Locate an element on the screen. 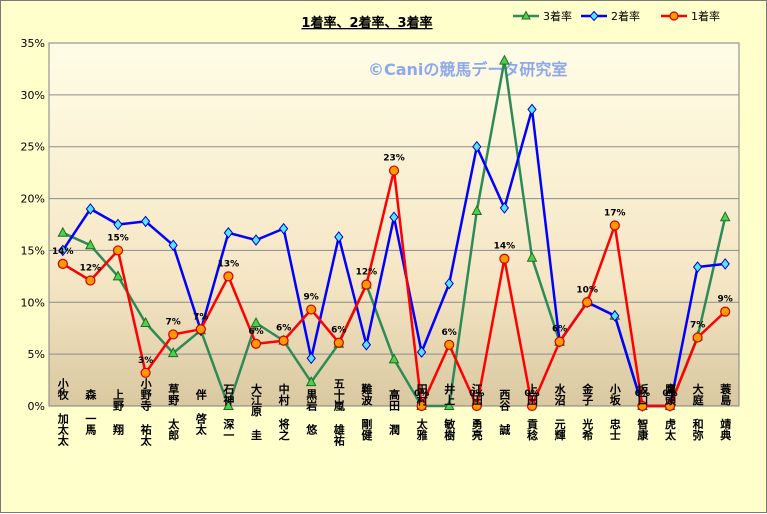 This screenshot has height=514, width=767. y-tick-label: 30% is located at coordinates (33, 95).